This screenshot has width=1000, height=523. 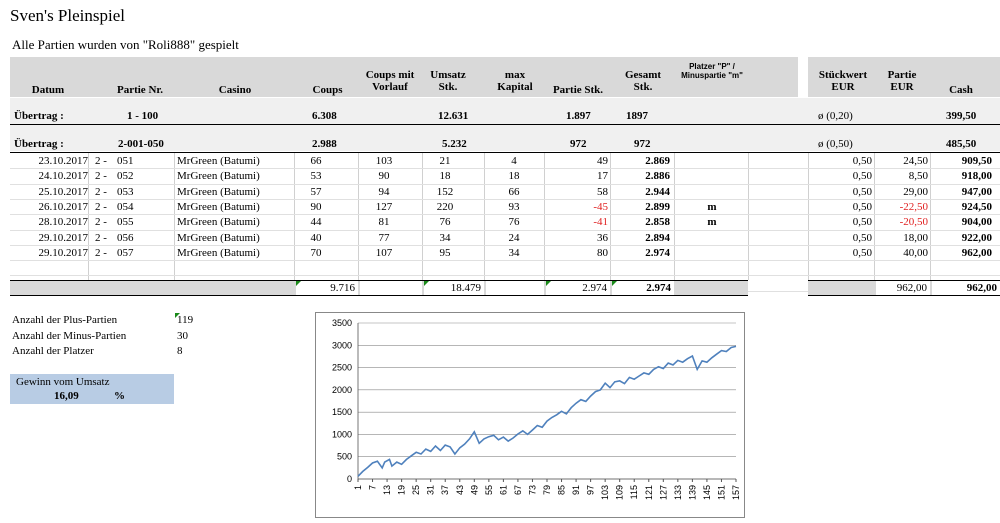 What do you see at coordinates (119, 396) in the screenshot?
I see `gewinn-unit: %` at bounding box center [119, 396].